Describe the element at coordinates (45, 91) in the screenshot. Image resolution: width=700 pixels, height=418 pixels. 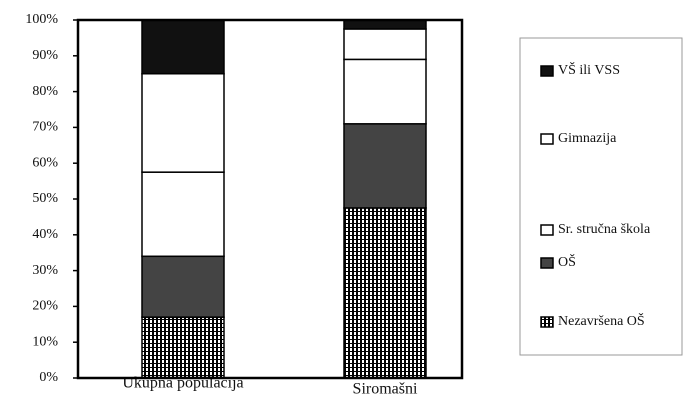
I see `y-tick-label: 80%` at that location.